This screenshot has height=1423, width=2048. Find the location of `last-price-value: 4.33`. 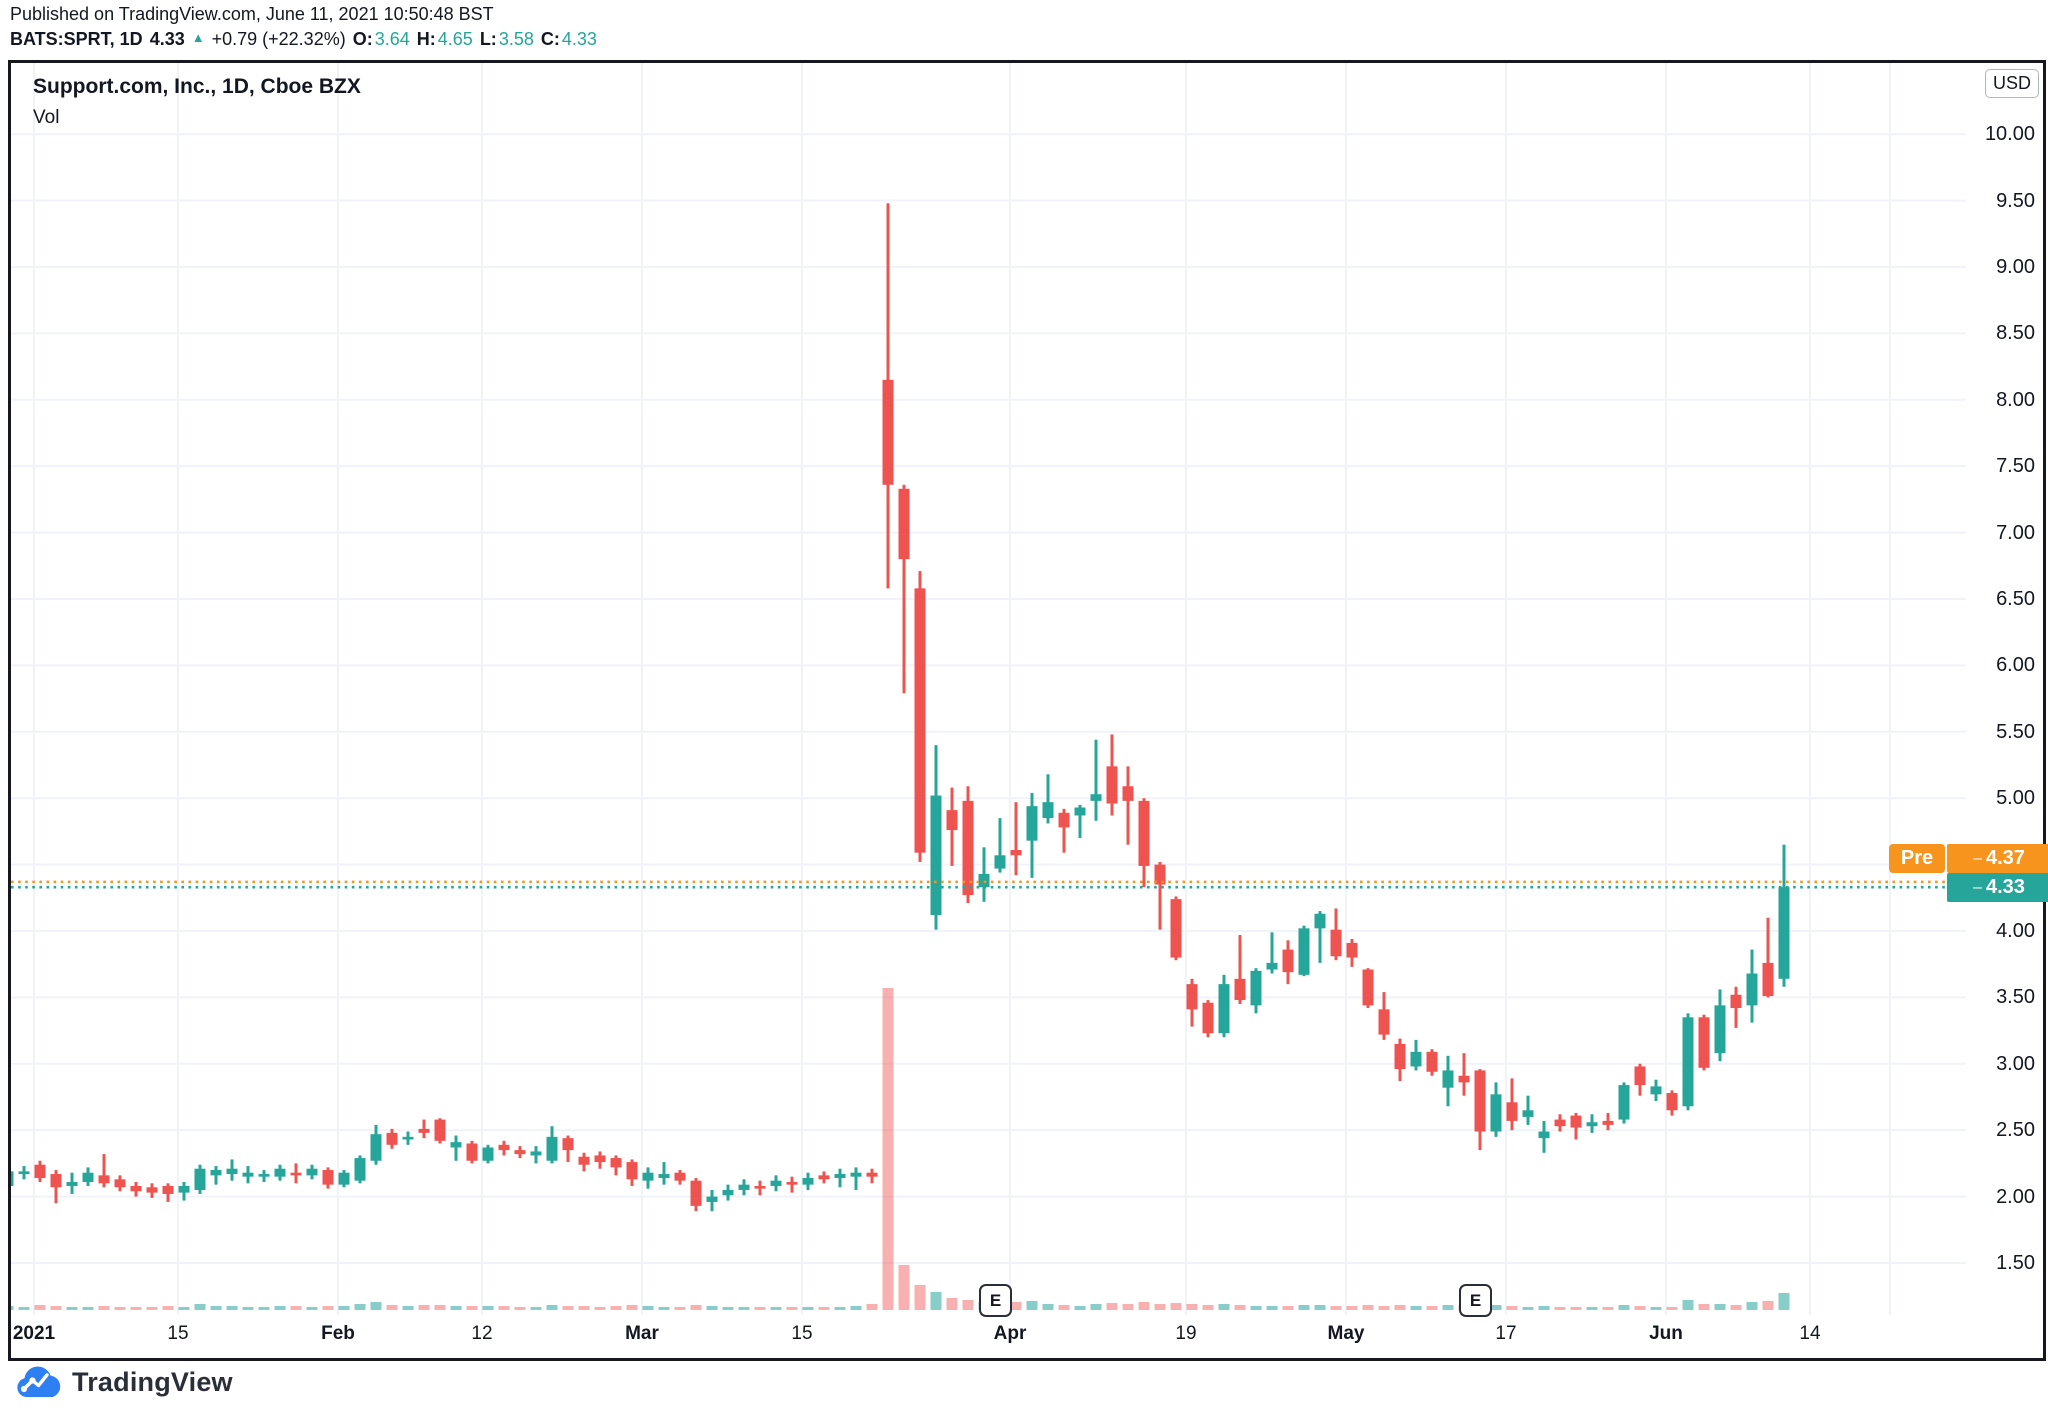

last-price-value: 4.33 is located at coordinates (2005, 887).